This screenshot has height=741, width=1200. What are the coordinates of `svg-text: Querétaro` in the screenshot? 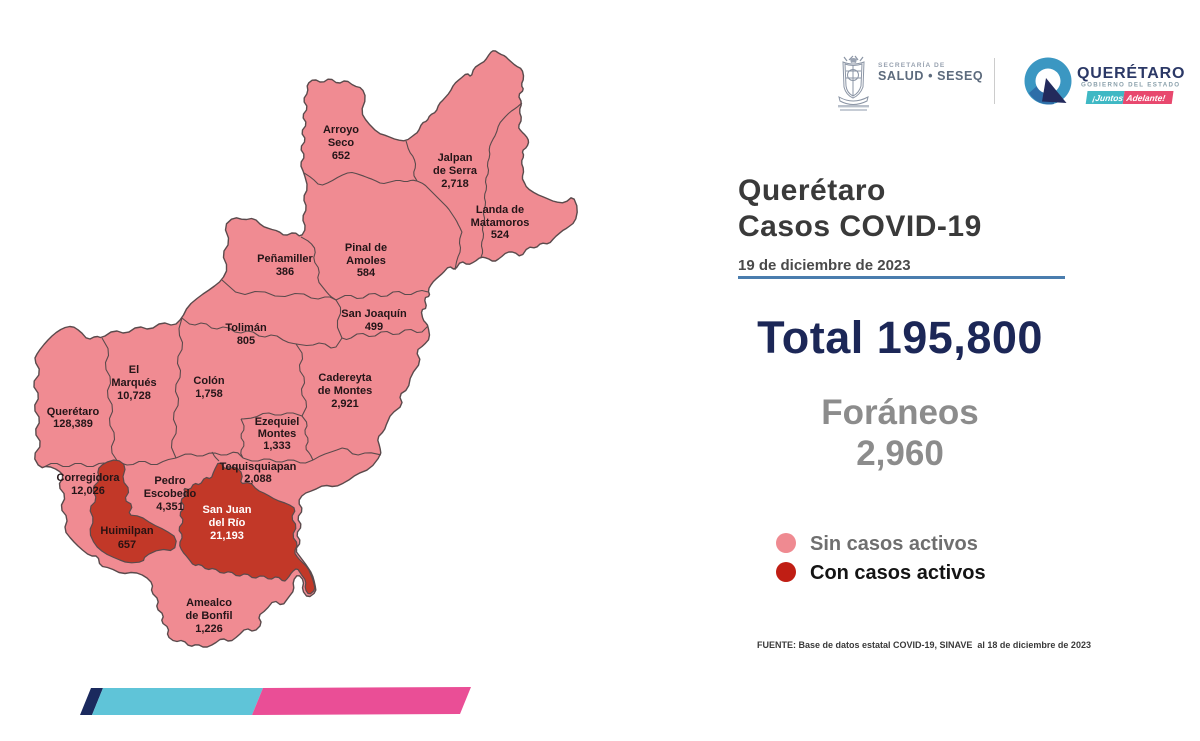 It's located at (73, 412).